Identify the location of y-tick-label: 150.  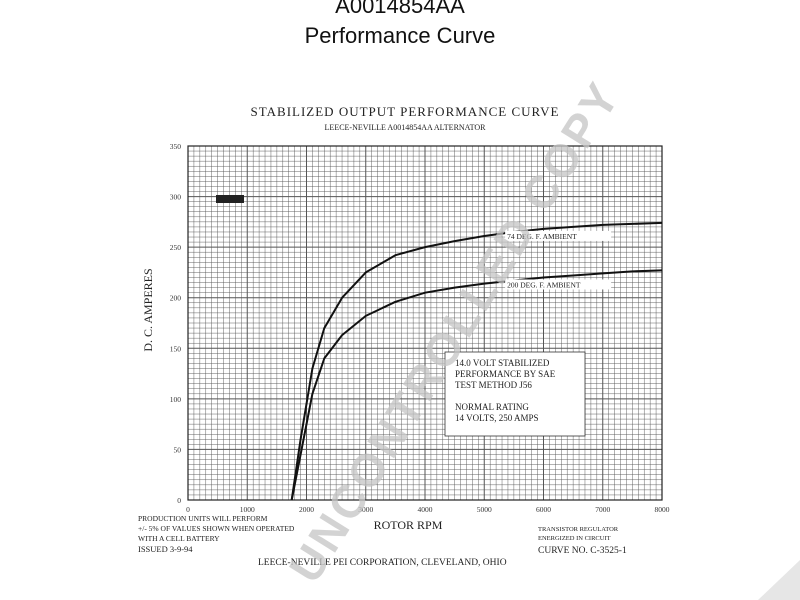
(176, 348).